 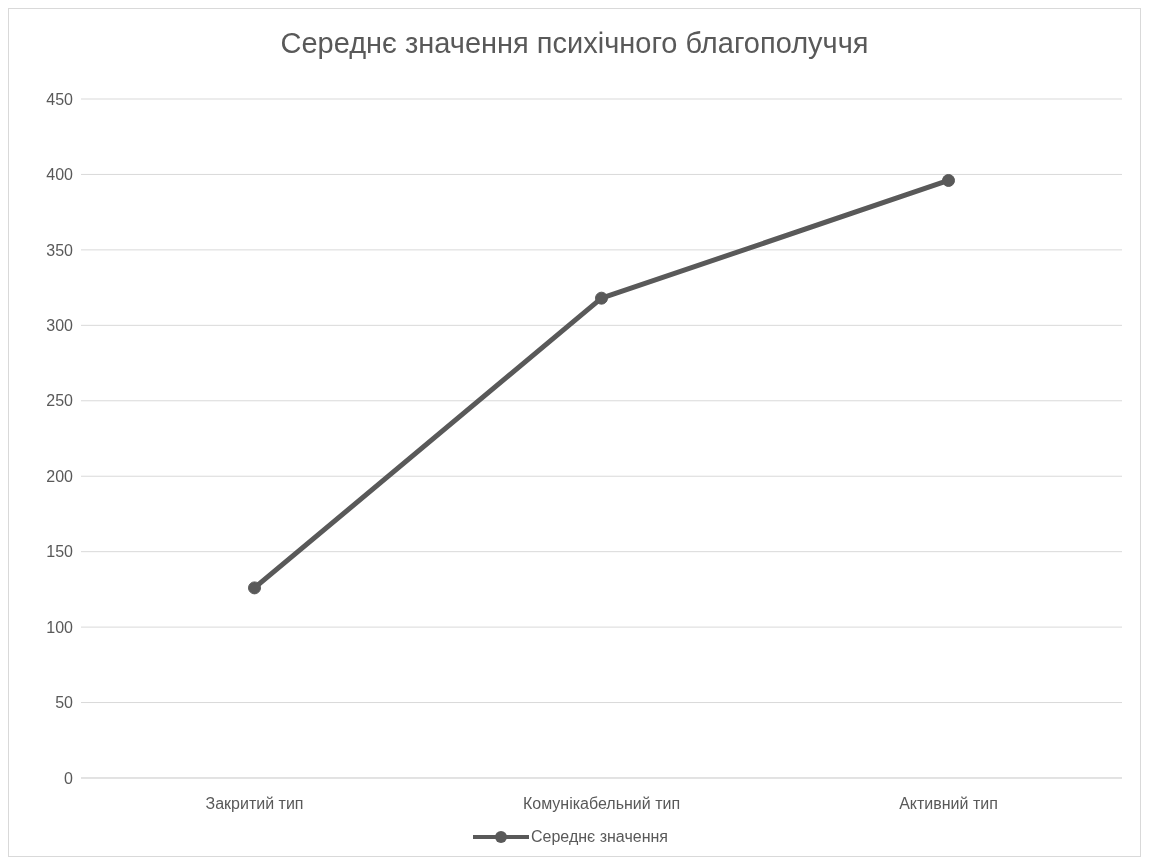 What do you see at coordinates (60, 326) in the screenshot?
I see `y-tick-label: 300` at bounding box center [60, 326].